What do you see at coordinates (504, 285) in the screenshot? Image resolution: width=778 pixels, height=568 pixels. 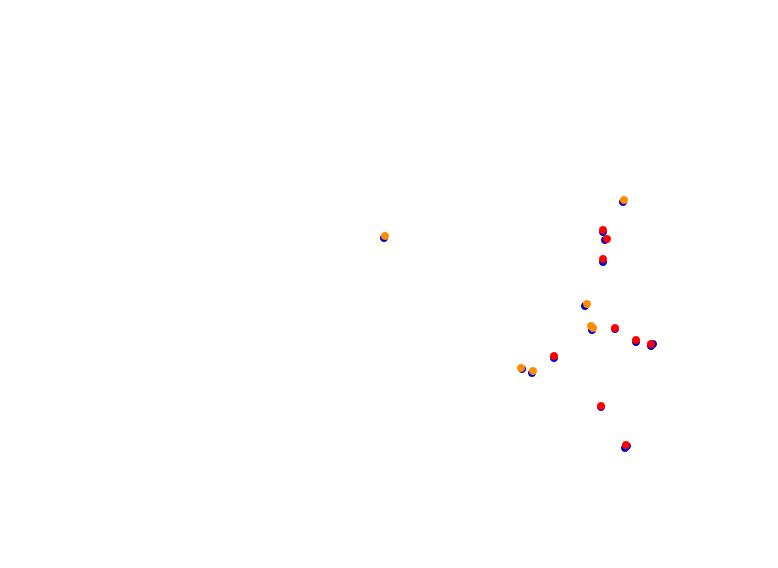 I see `series-orange` at bounding box center [504, 285].